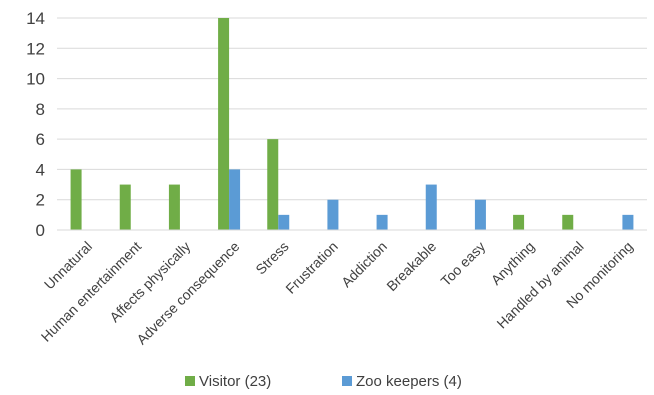 This screenshot has width=654, height=395. Describe the element at coordinates (35, 18) in the screenshot. I see `y-tick-label: 14` at that location.